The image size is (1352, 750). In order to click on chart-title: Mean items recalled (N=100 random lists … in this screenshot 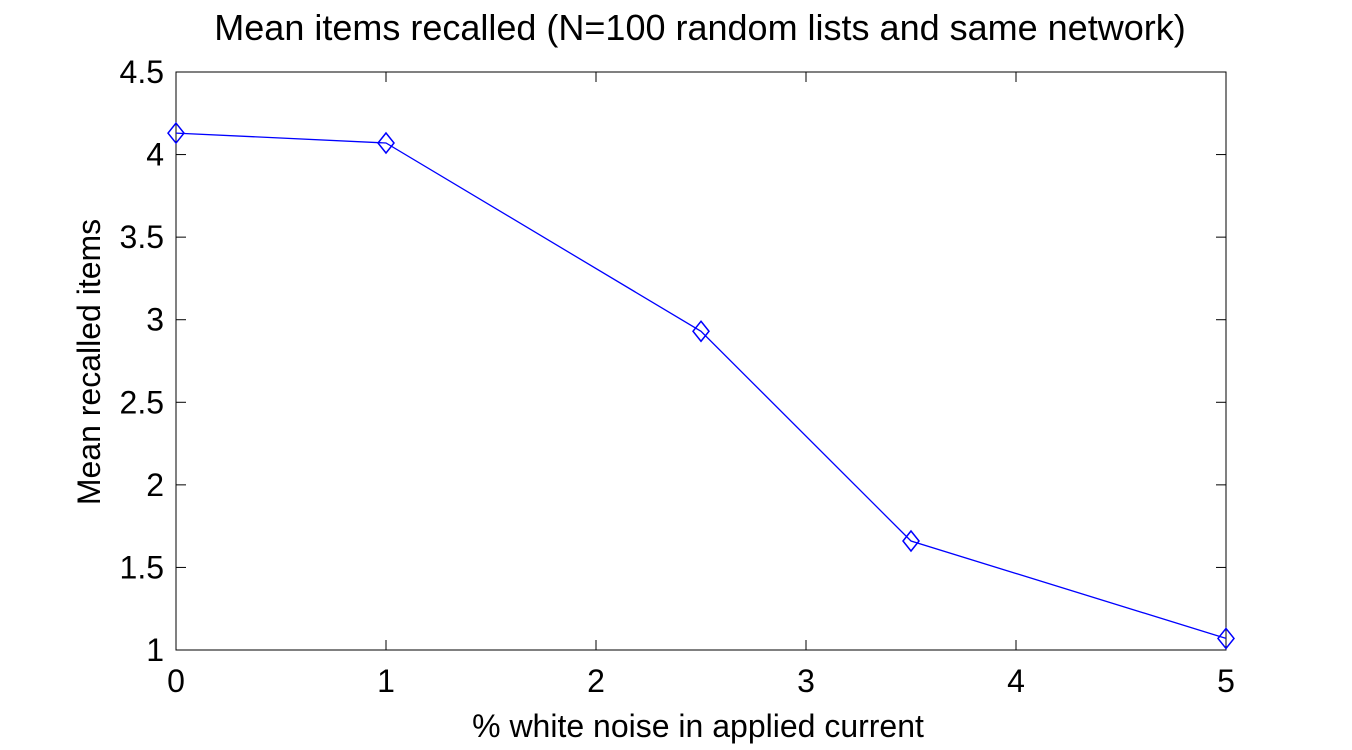, I will do `click(699, 27)`.